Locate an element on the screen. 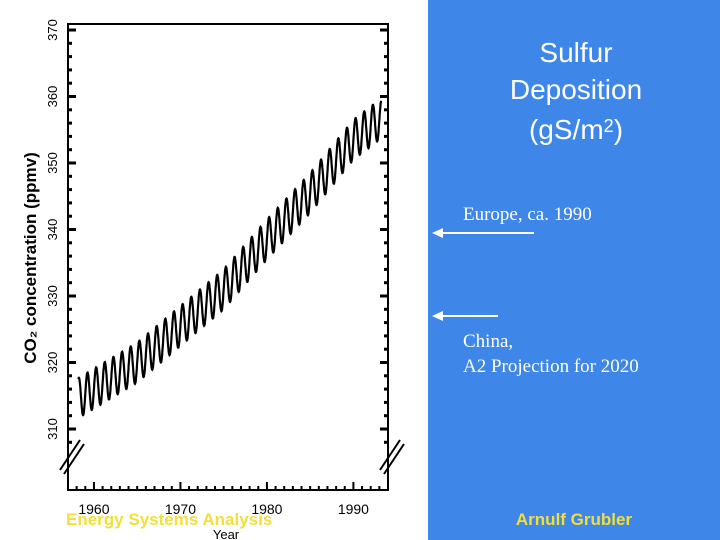 The height and width of the screenshot is (540, 720). panel-title-line-1: Sulfur is located at coordinates (576, 52).